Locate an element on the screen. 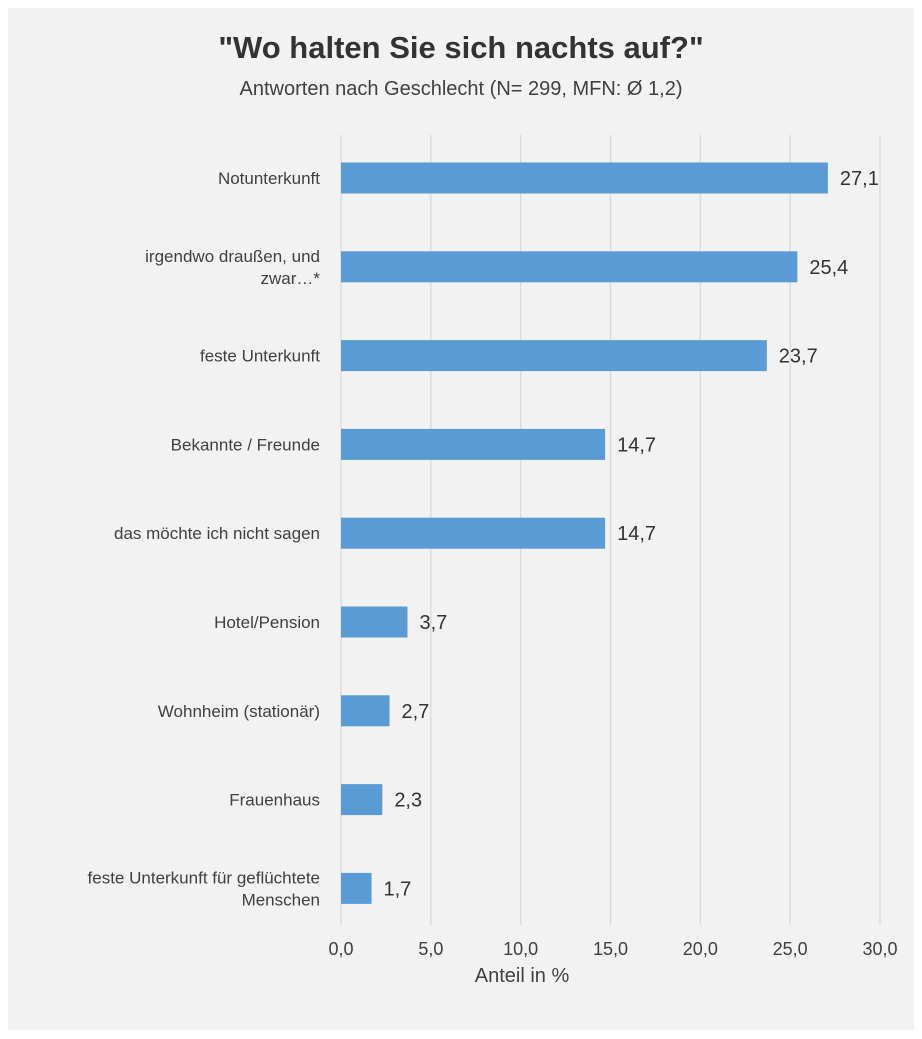  chart-title: "Wo halten Sie sich nachts auf?" is located at coordinates (461, 47).